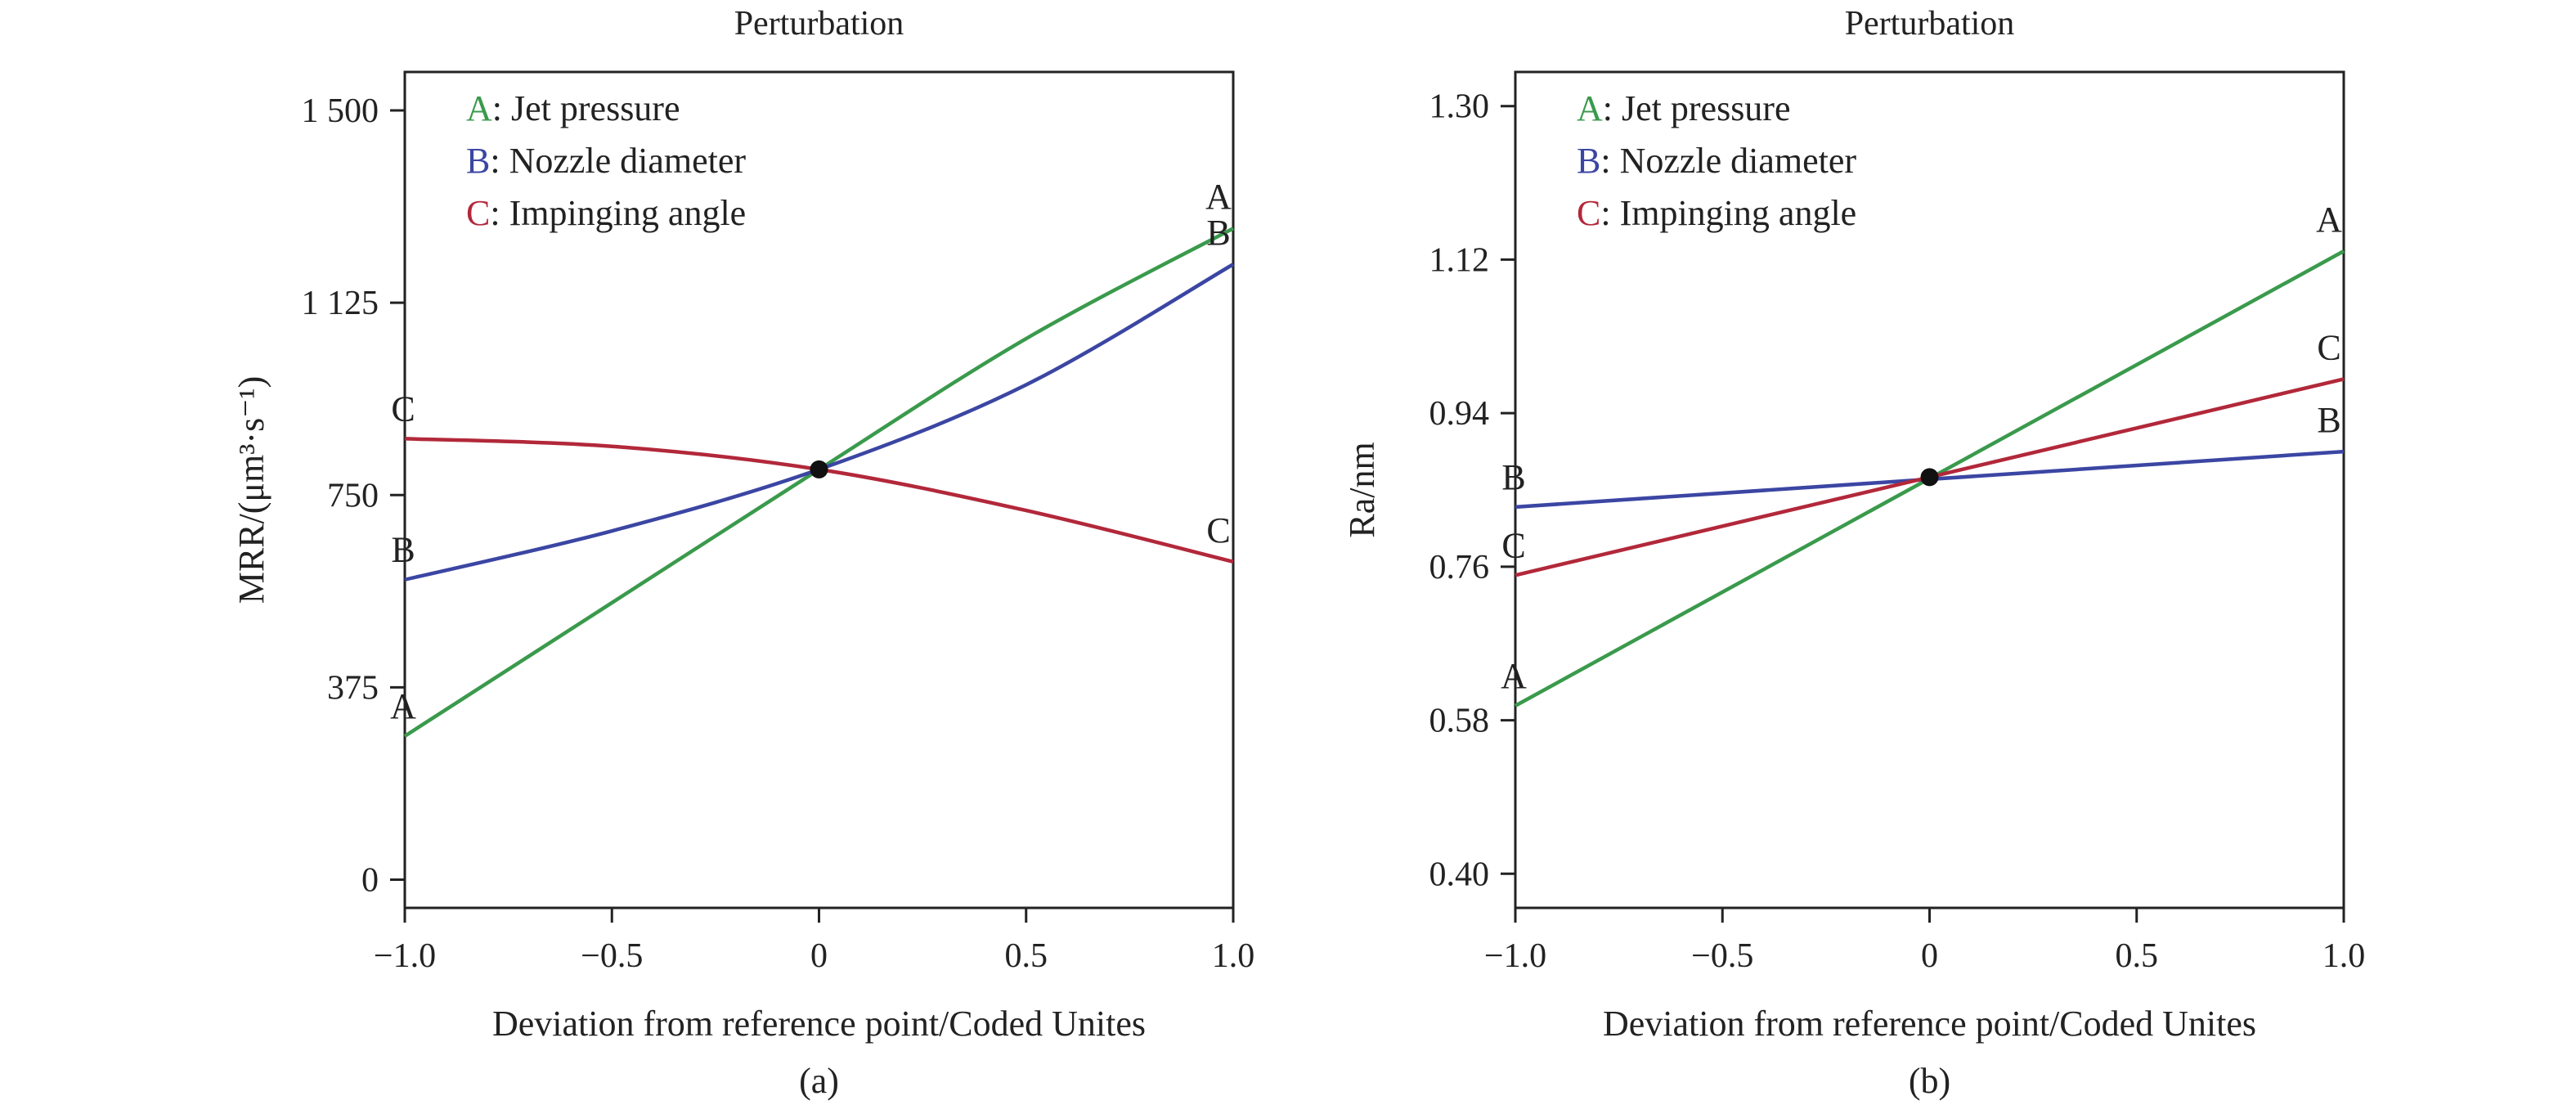 The width and height of the screenshot is (2576, 1105). Describe the element at coordinates (1459, 414) in the screenshot. I see `y-tick-label: 0.94` at that location.